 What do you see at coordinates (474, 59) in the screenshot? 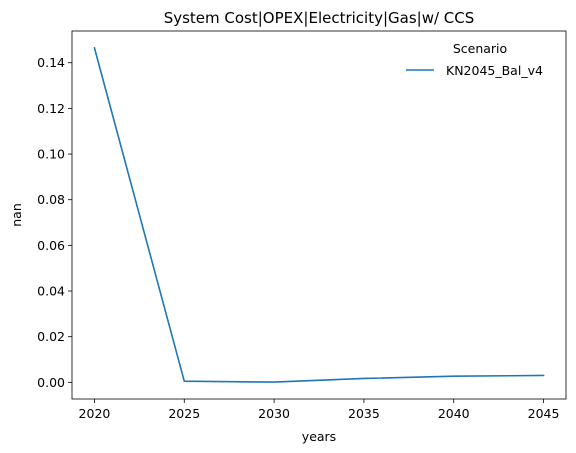
I see `legend: Scenario KN2045_Bal_v4` at bounding box center [474, 59].